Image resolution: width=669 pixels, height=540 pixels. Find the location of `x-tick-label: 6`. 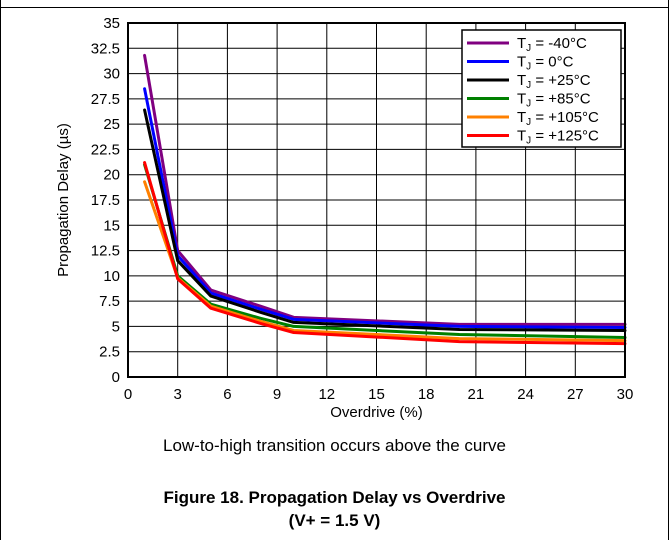

x-tick-label: 6 is located at coordinates (227, 394).